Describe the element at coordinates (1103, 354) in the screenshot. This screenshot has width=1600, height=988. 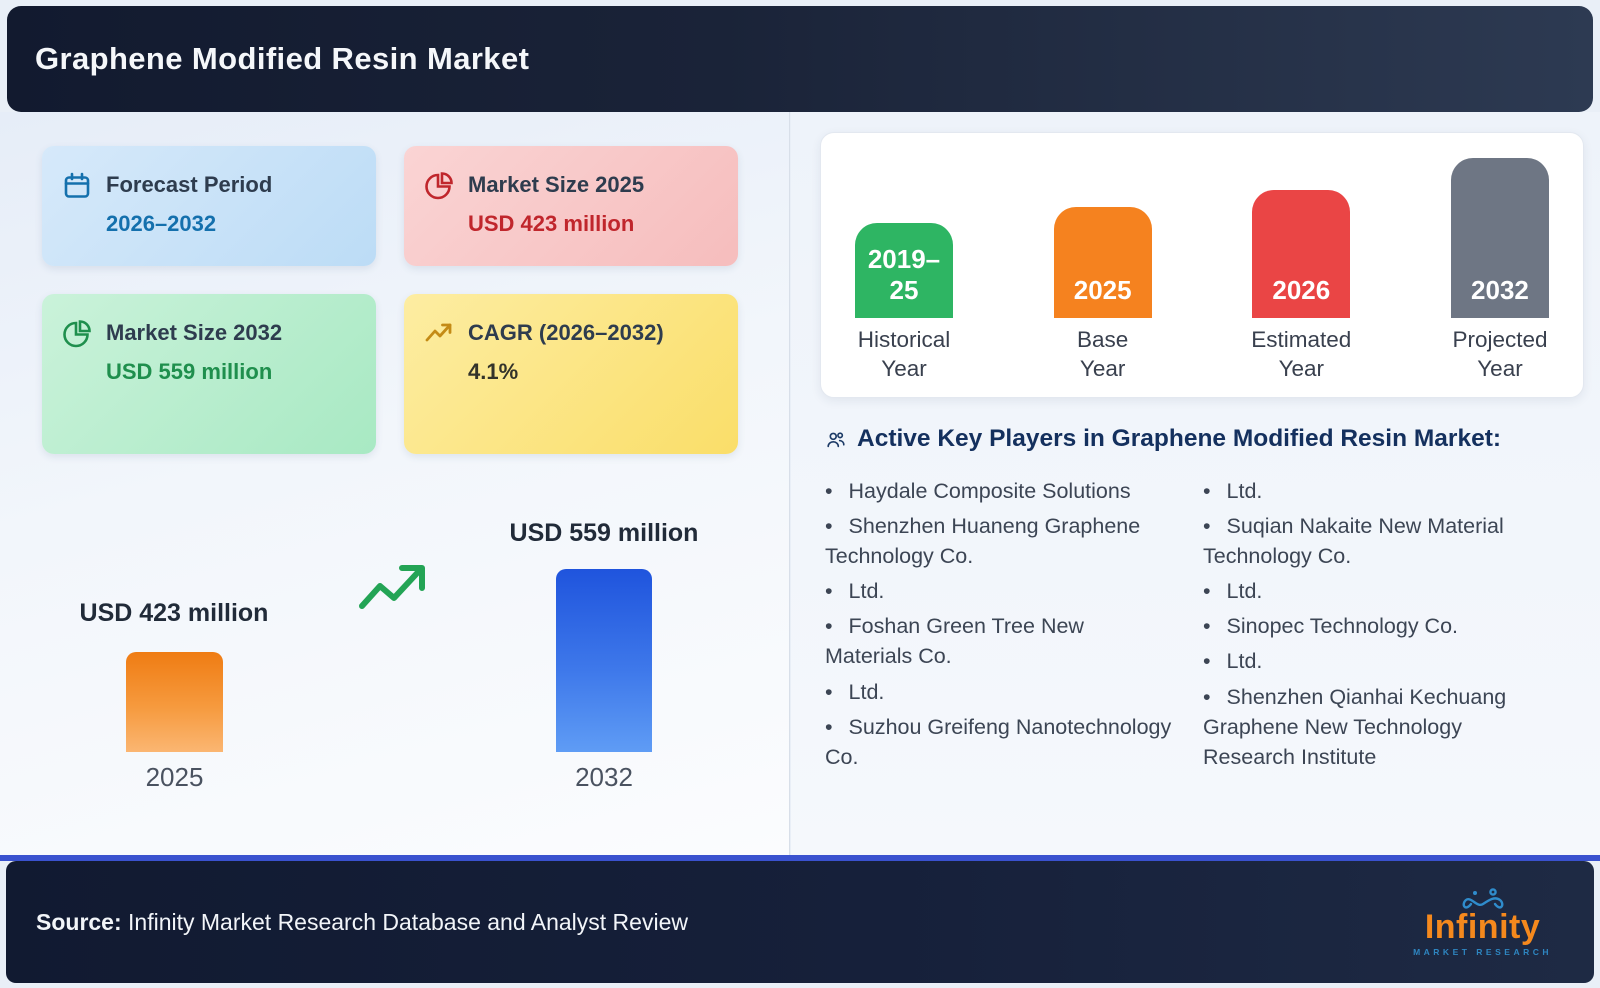
I see `timeline-label-base: Base Year` at that location.